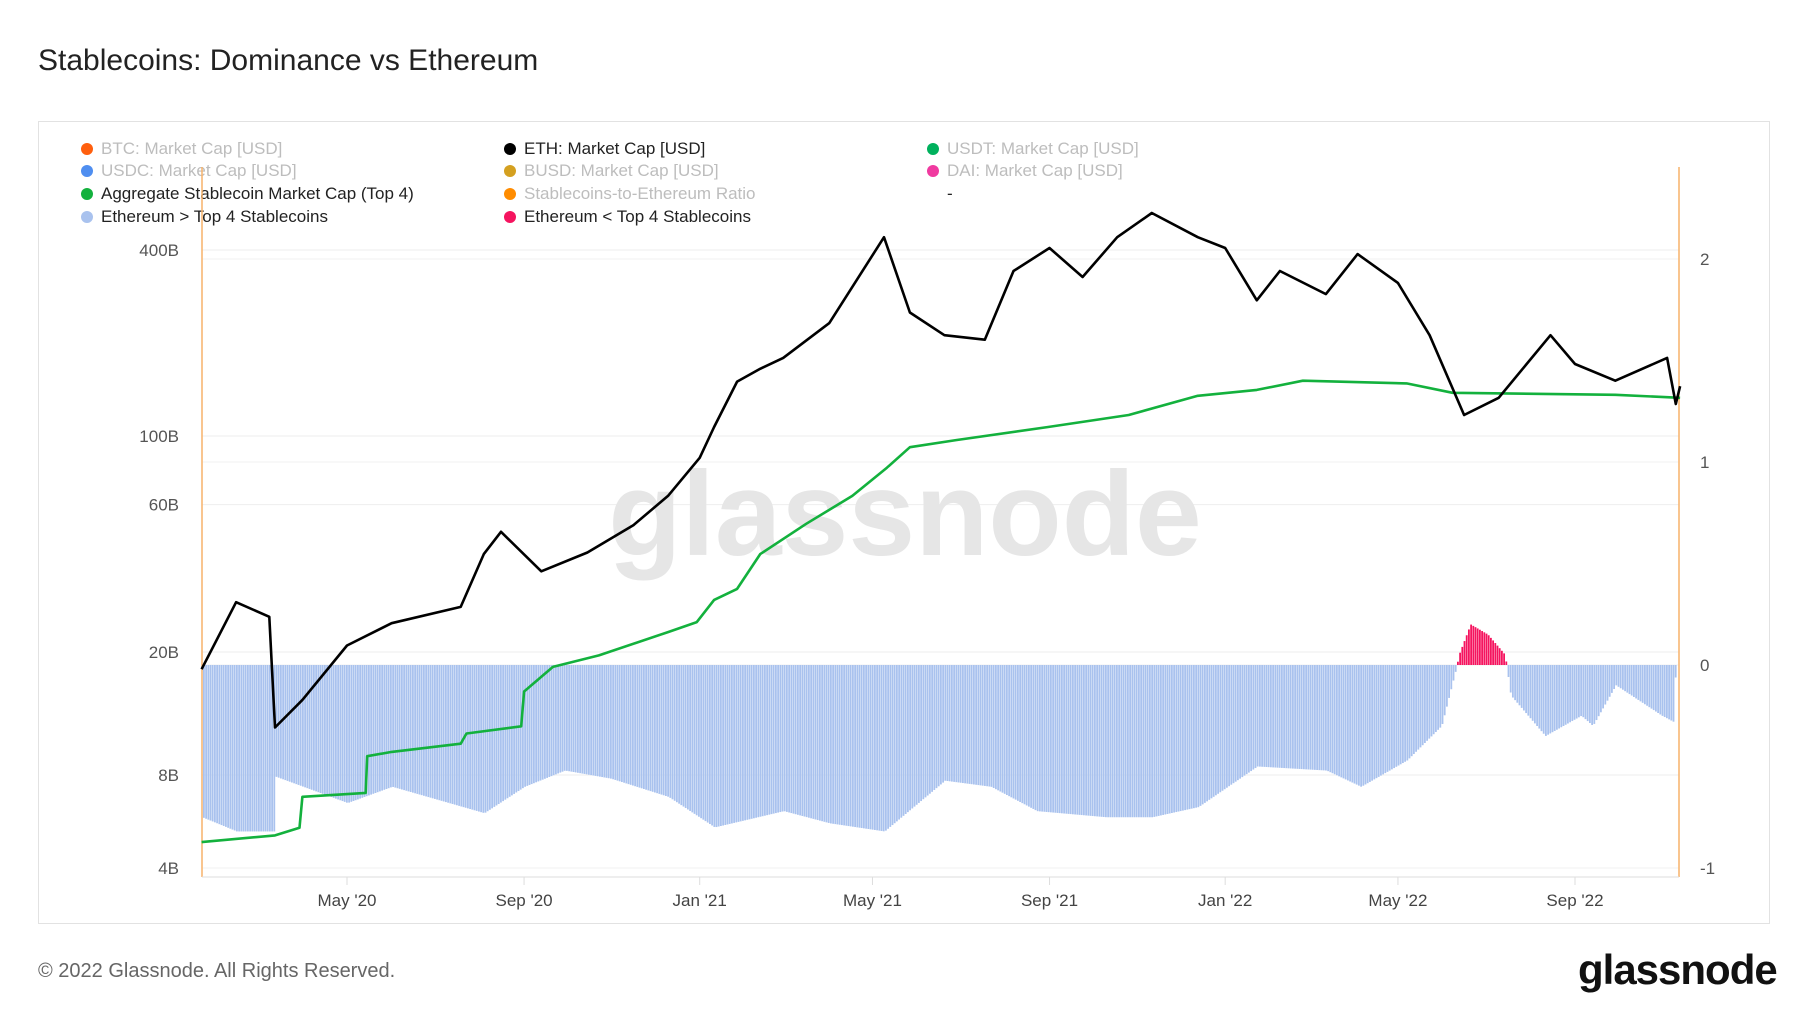 This screenshot has height=1013, width=1800. I want to click on legend-item-aggregate: Aggregate Stablecoin Market Cap (Top 4), so click(247, 194).